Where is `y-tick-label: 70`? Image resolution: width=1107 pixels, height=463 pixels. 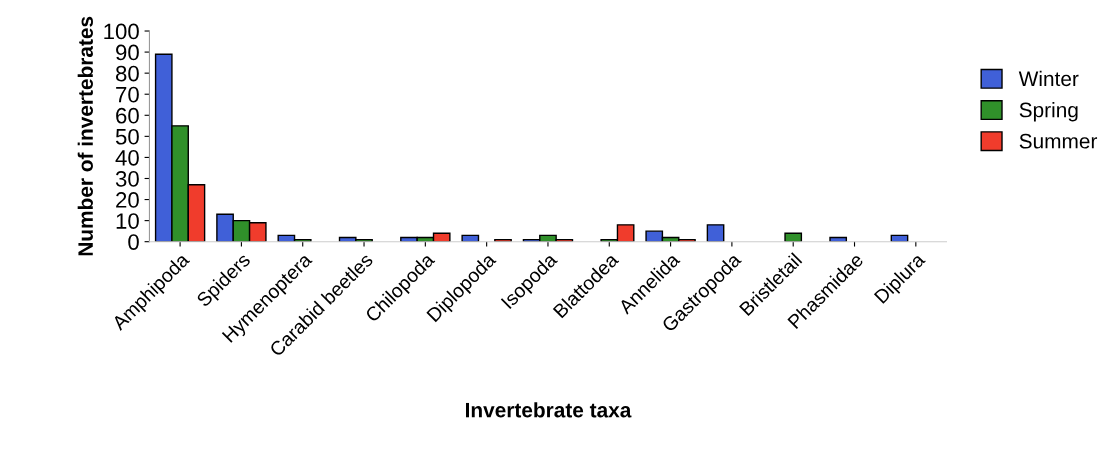 y-tick-label: 70 is located at coordinates (127, 94).